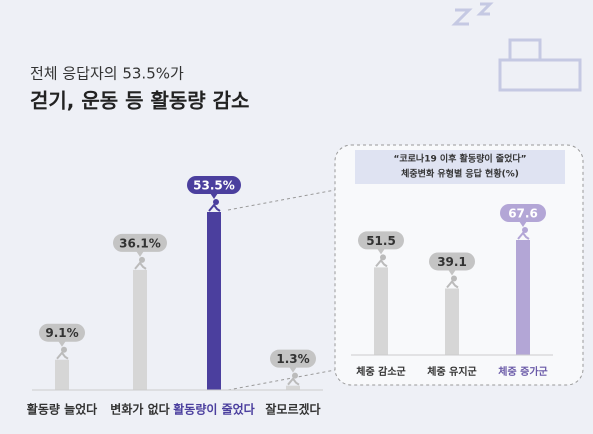 The image size is (593, 434). I want to click on callout-line, so click(281, 290).